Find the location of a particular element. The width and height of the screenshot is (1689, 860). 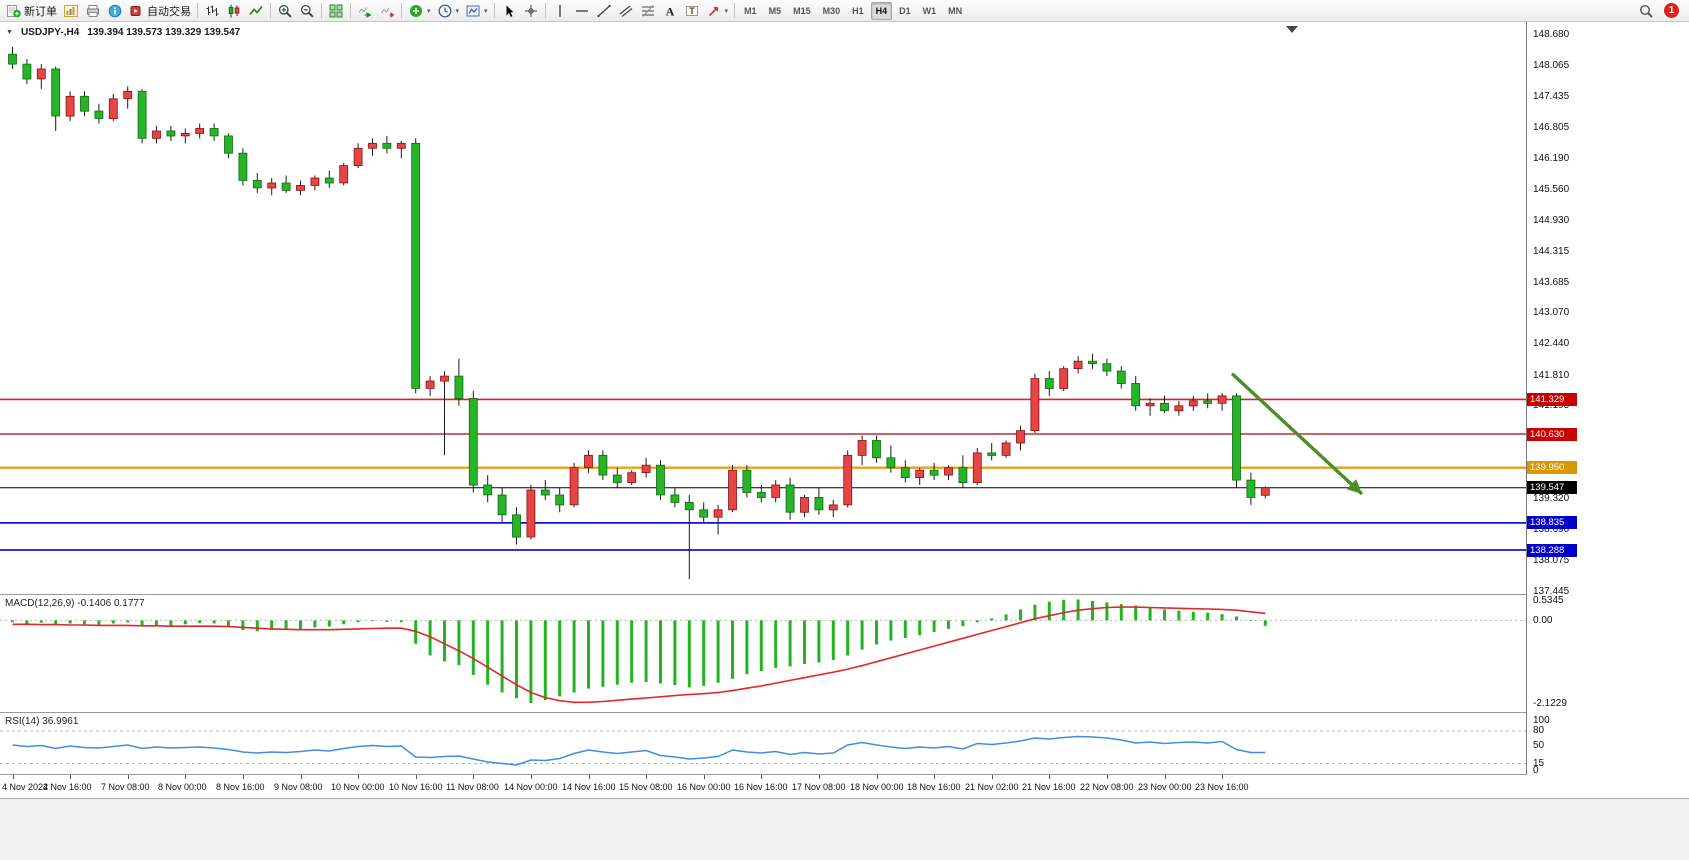

new-order-button: 新订单 is located at coordinates (31, 10).